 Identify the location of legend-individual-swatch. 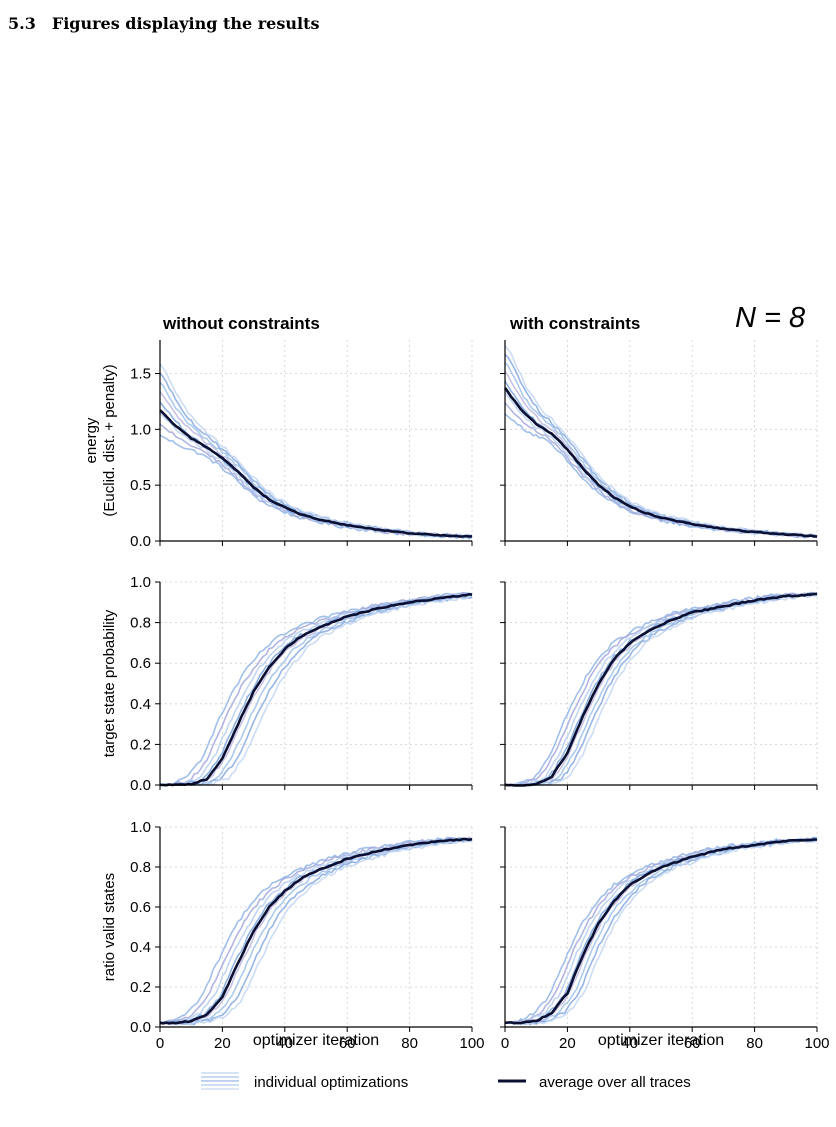
(220, 1081).